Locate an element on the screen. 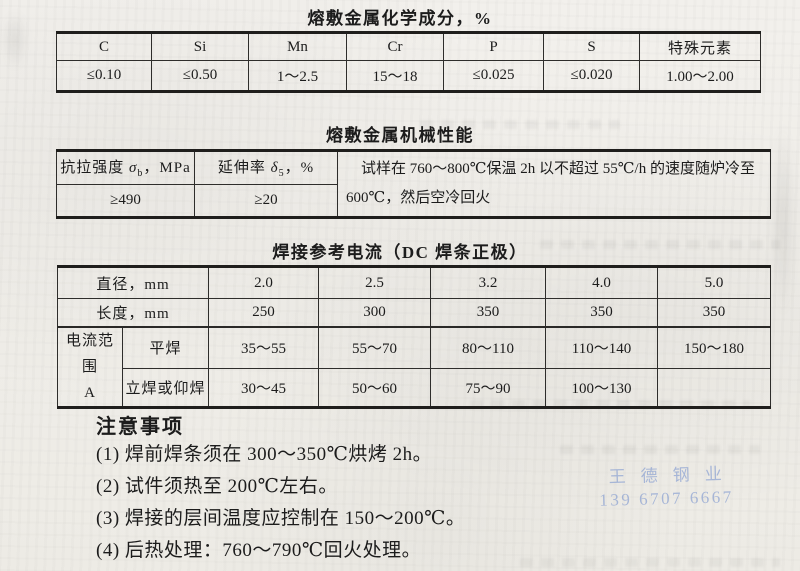 This screenshot has width=800, height=571. flat-weld-value: 110～140 is located at coordinates (601, 347).